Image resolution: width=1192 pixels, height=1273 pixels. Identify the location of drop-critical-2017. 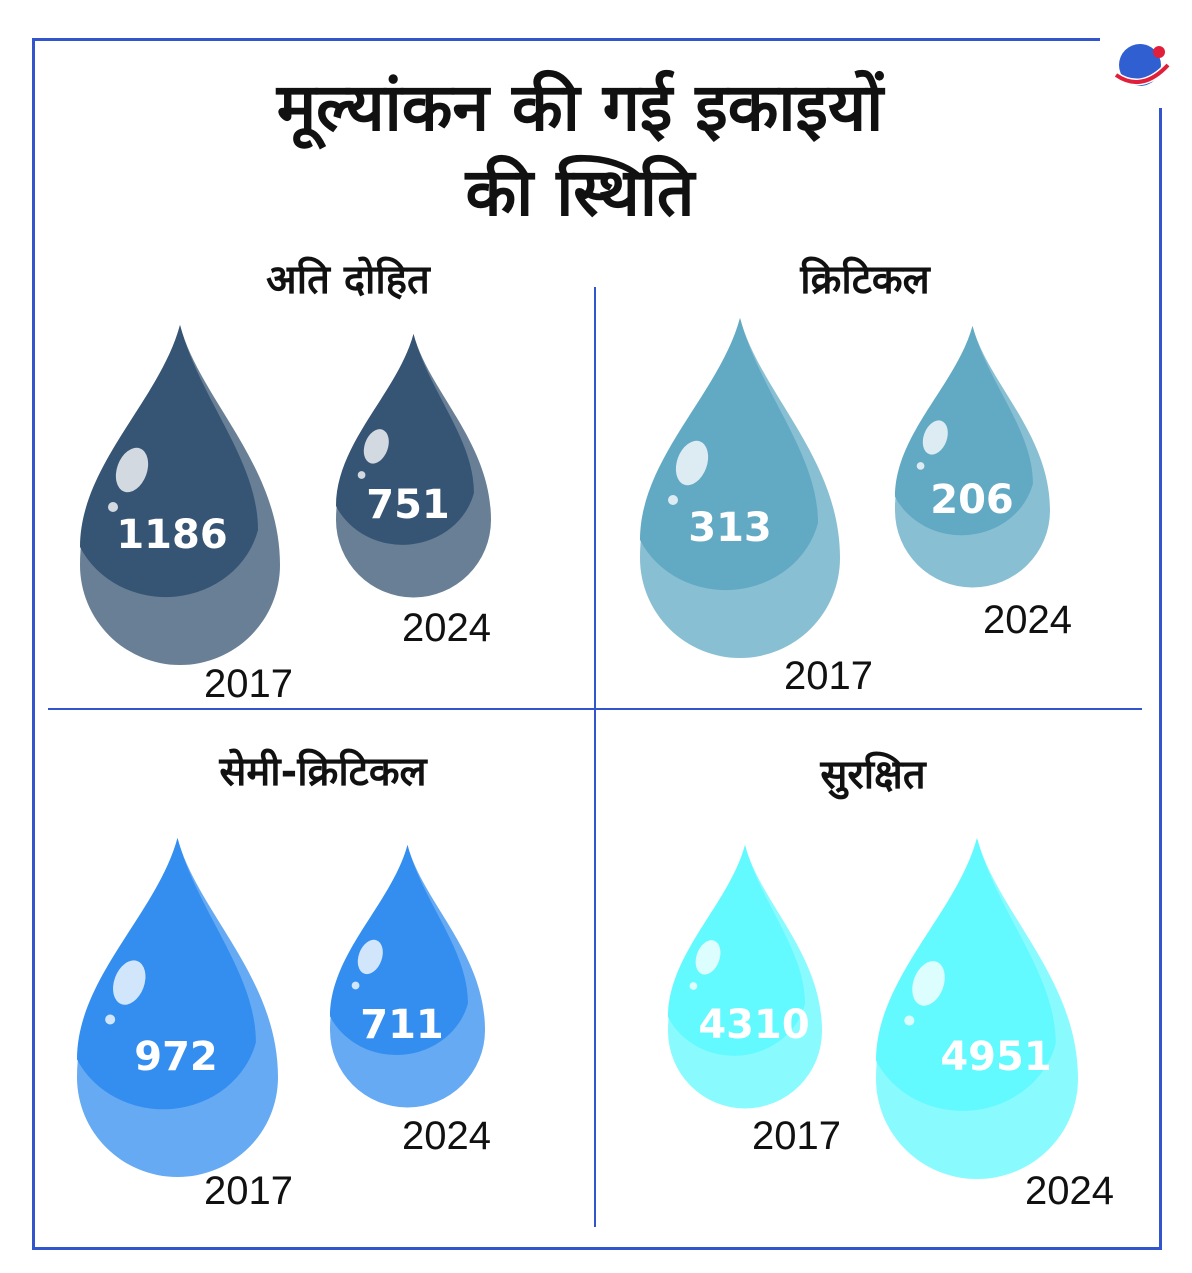
(740, 488).